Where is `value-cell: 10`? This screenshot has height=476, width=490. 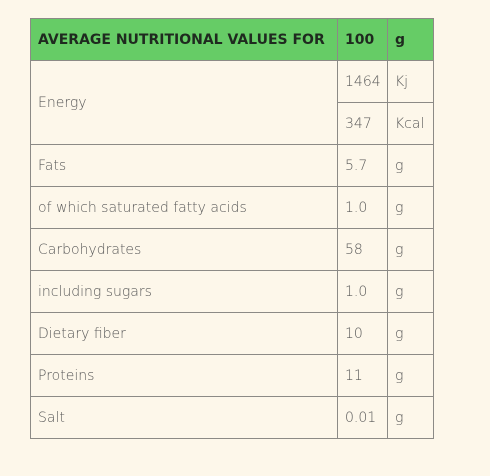 value-cell: 10 is located at coordinates (362, 333).